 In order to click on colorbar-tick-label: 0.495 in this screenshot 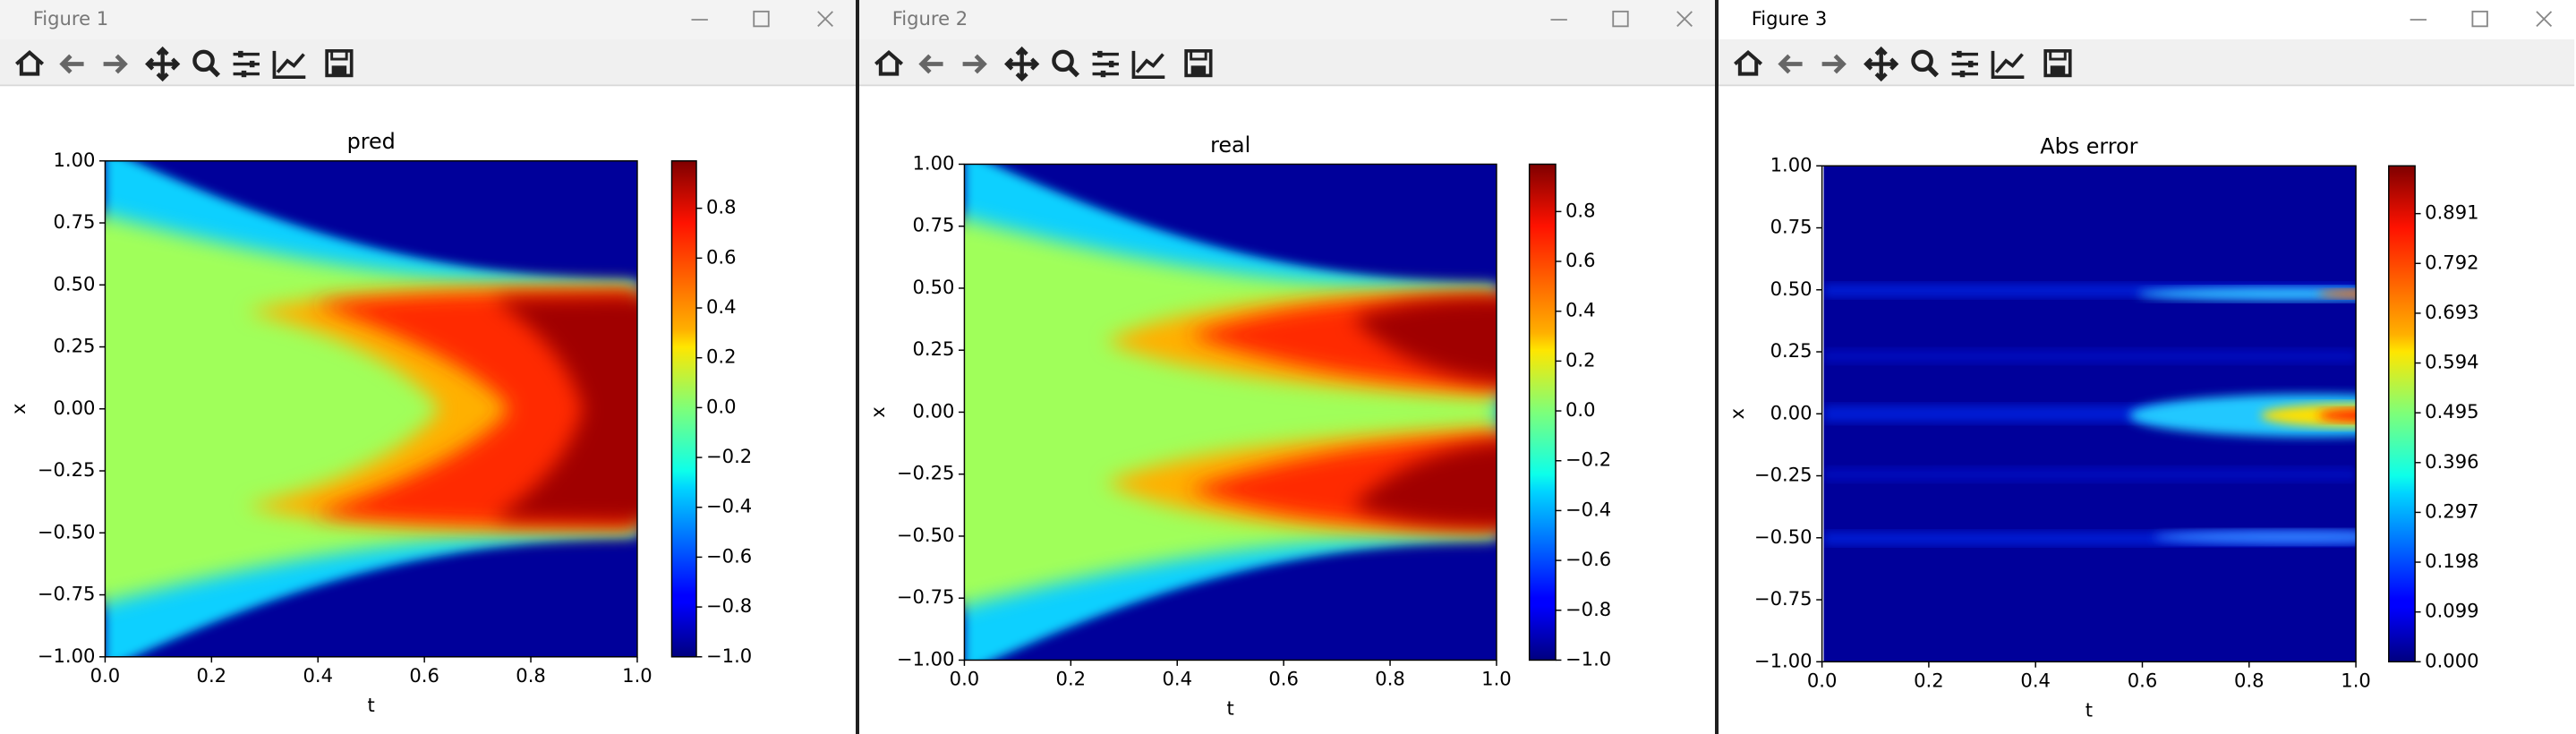, I will do `click(2451, 411)`.